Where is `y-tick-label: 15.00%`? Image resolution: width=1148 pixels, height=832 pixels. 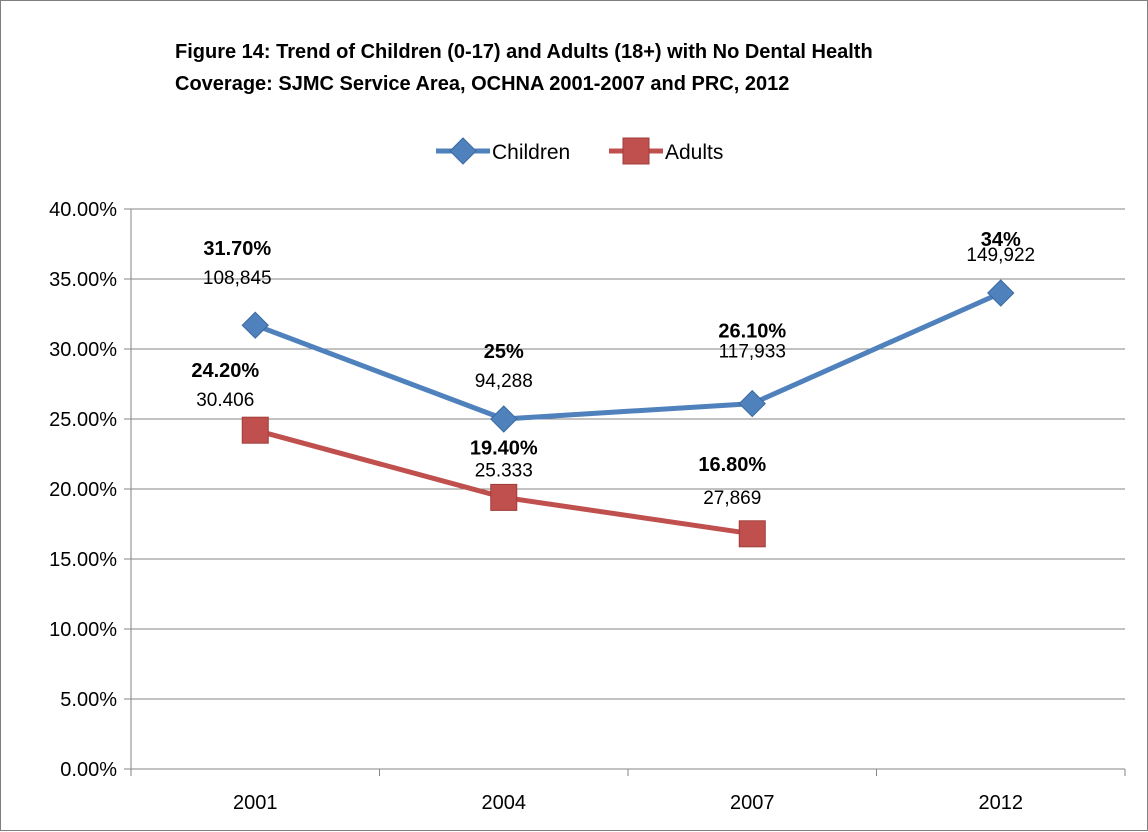
y-tick-label: 15.00% is located at coordinates (83, 560).